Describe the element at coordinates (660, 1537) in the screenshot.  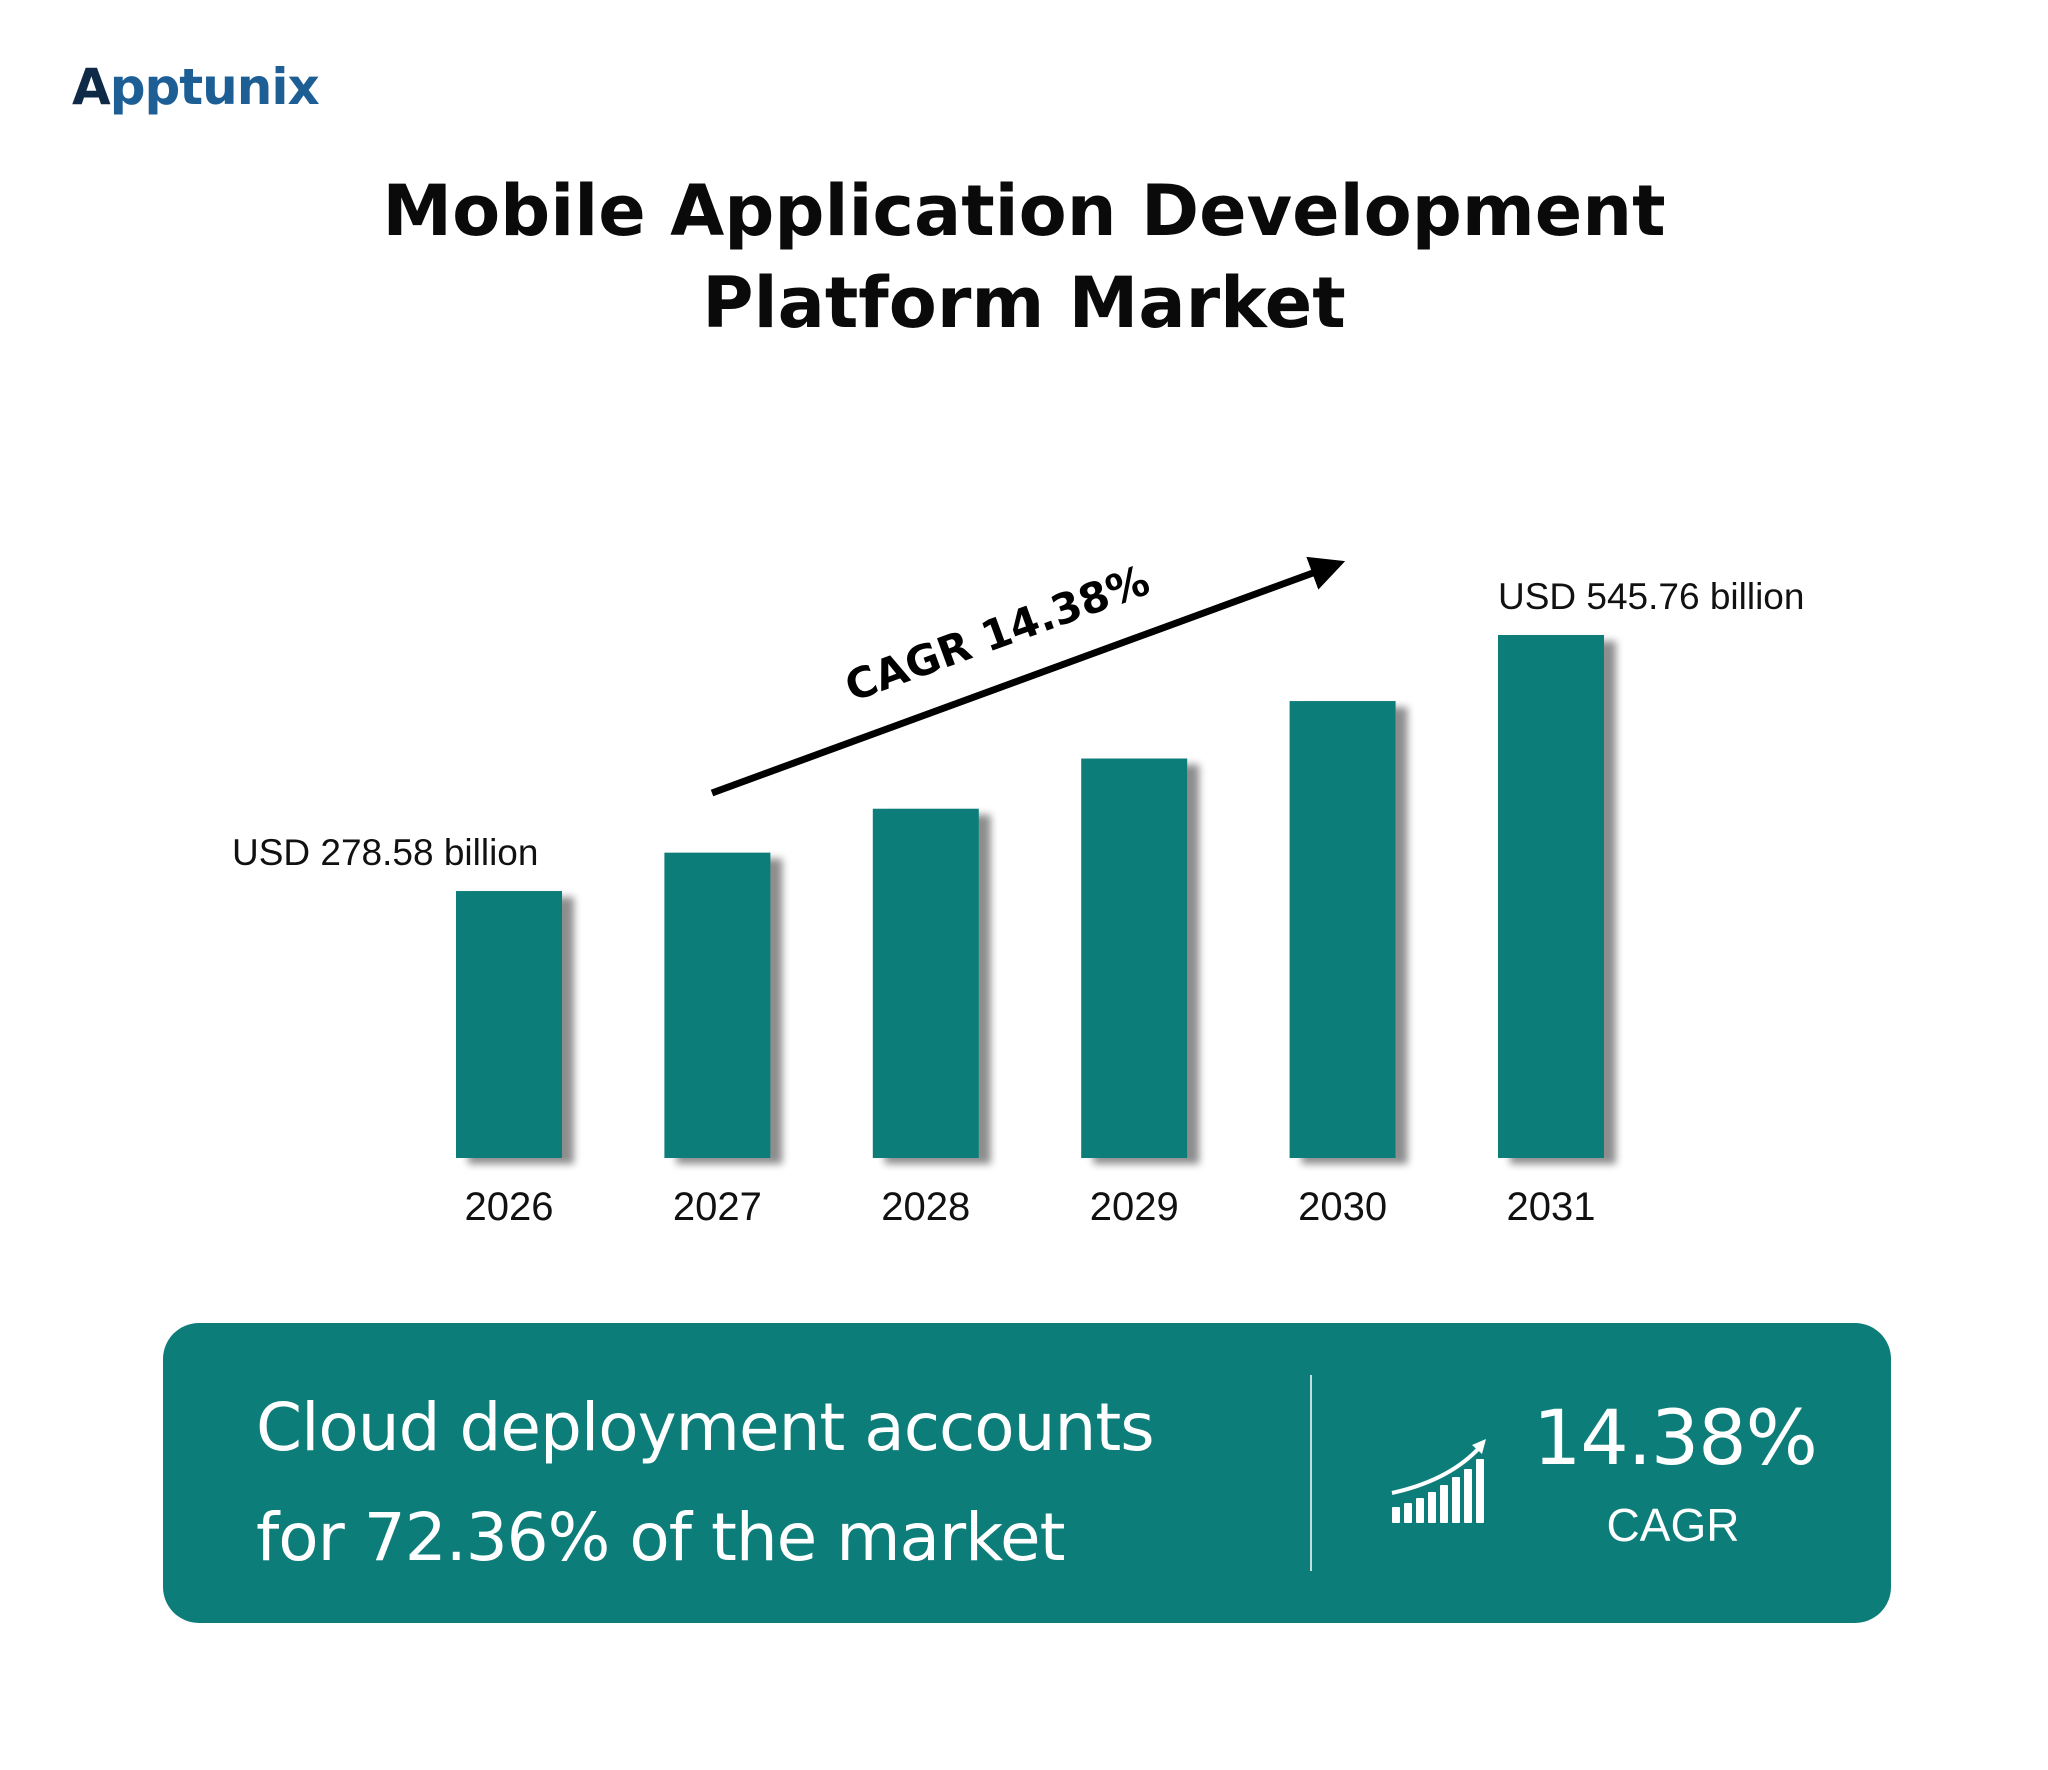
I see `banner-headline-line-2: for 72.36% of the market` at that location.